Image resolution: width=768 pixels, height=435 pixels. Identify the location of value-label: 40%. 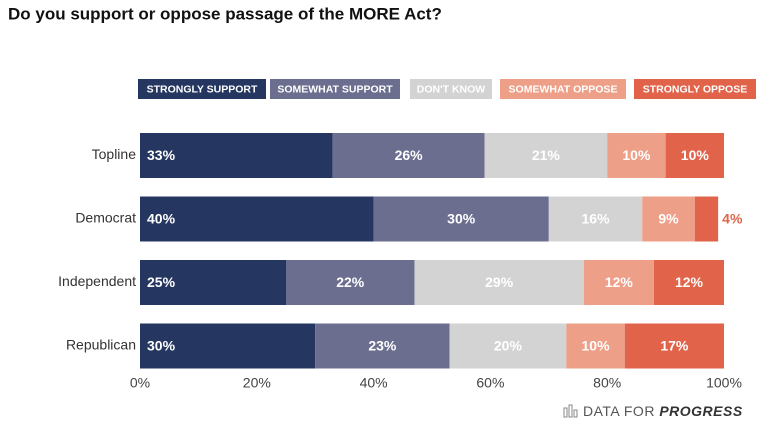
(161, 219).